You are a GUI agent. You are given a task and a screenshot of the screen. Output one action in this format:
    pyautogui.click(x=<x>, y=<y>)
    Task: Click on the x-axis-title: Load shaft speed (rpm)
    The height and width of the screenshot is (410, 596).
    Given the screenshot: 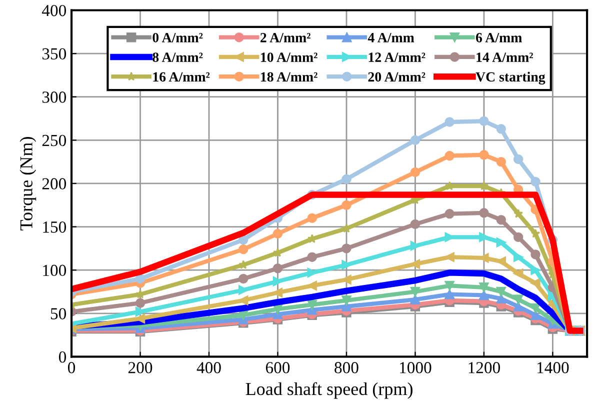 What is the action you would take?
    pyautogui.click(x=329, y=390)
    